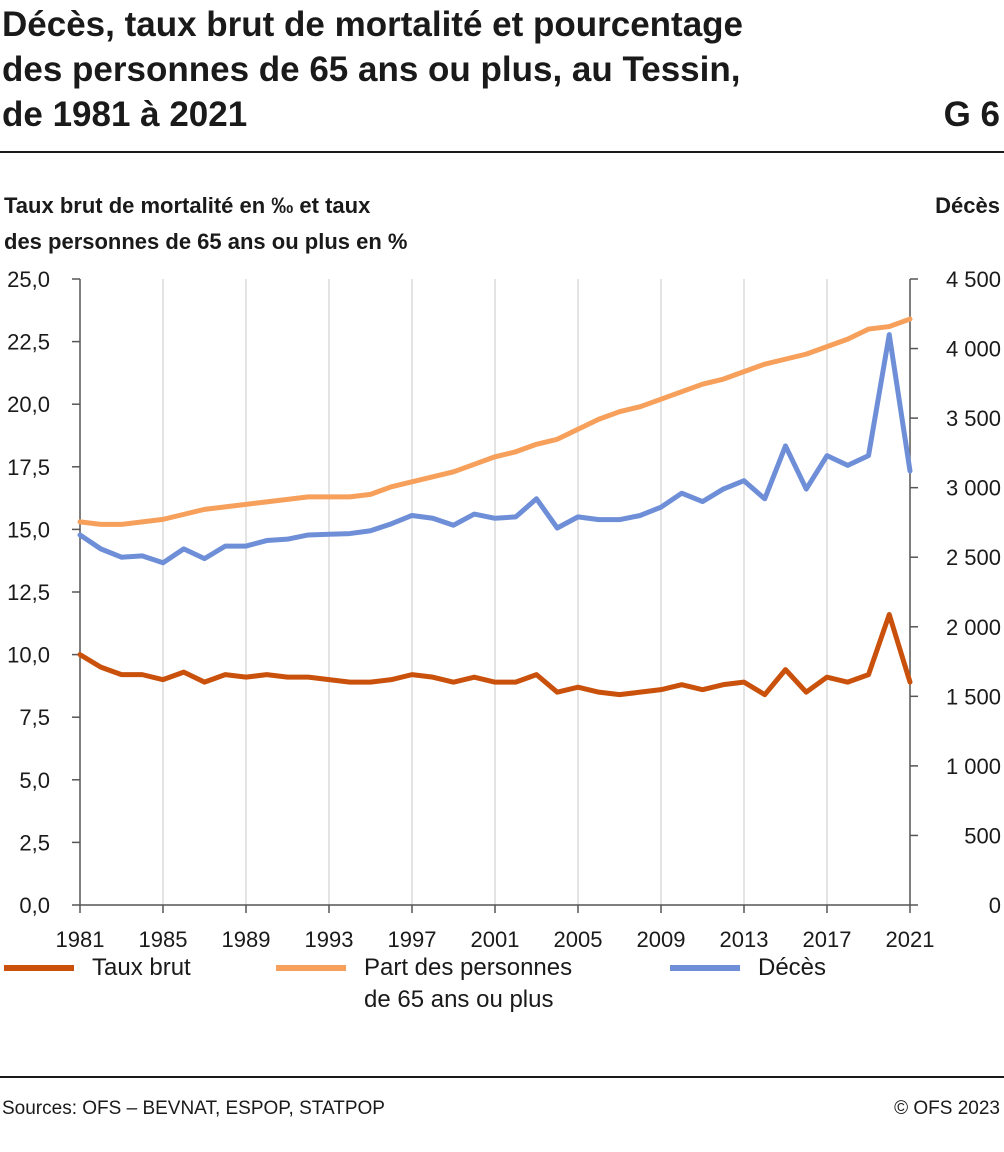 This screenshot has width=1004, height=1152. What do you see at coordinates (973, 349) in the screenshot?
I see `right-tick-label: 4 000` at bounding box center [973, 349].